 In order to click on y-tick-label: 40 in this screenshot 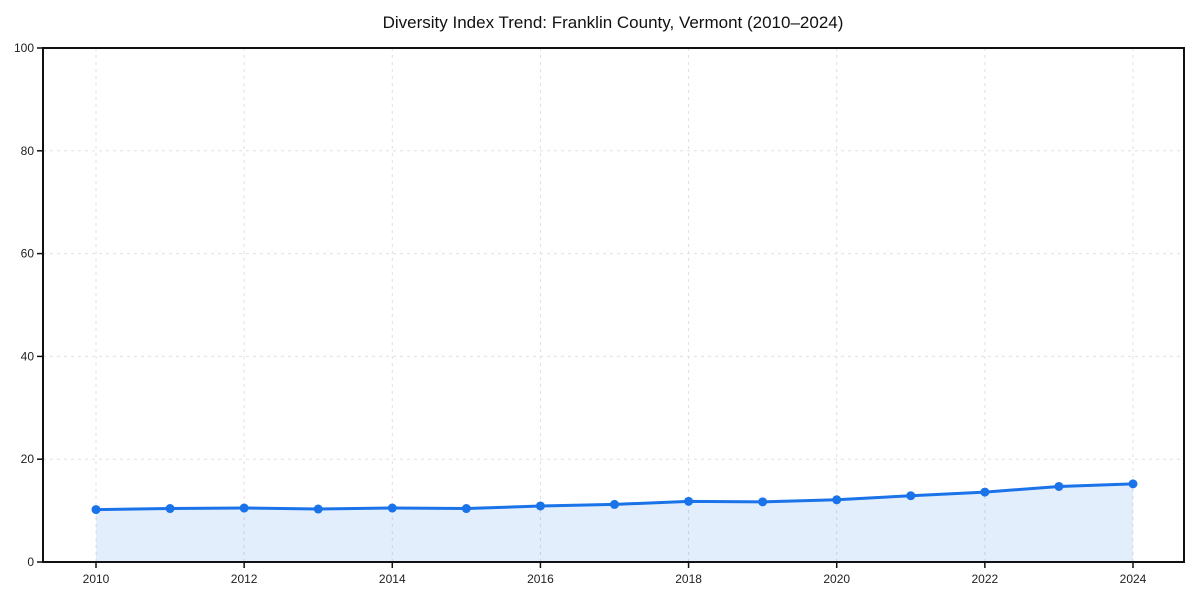, I will do `click(28, 356)`.